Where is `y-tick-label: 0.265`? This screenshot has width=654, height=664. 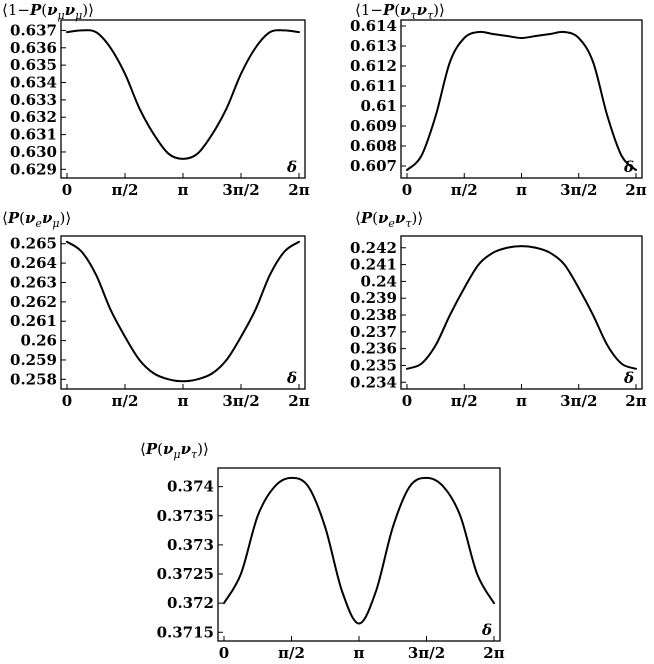 y-tick-label: 0.265 is located at coordinates (33, 244).